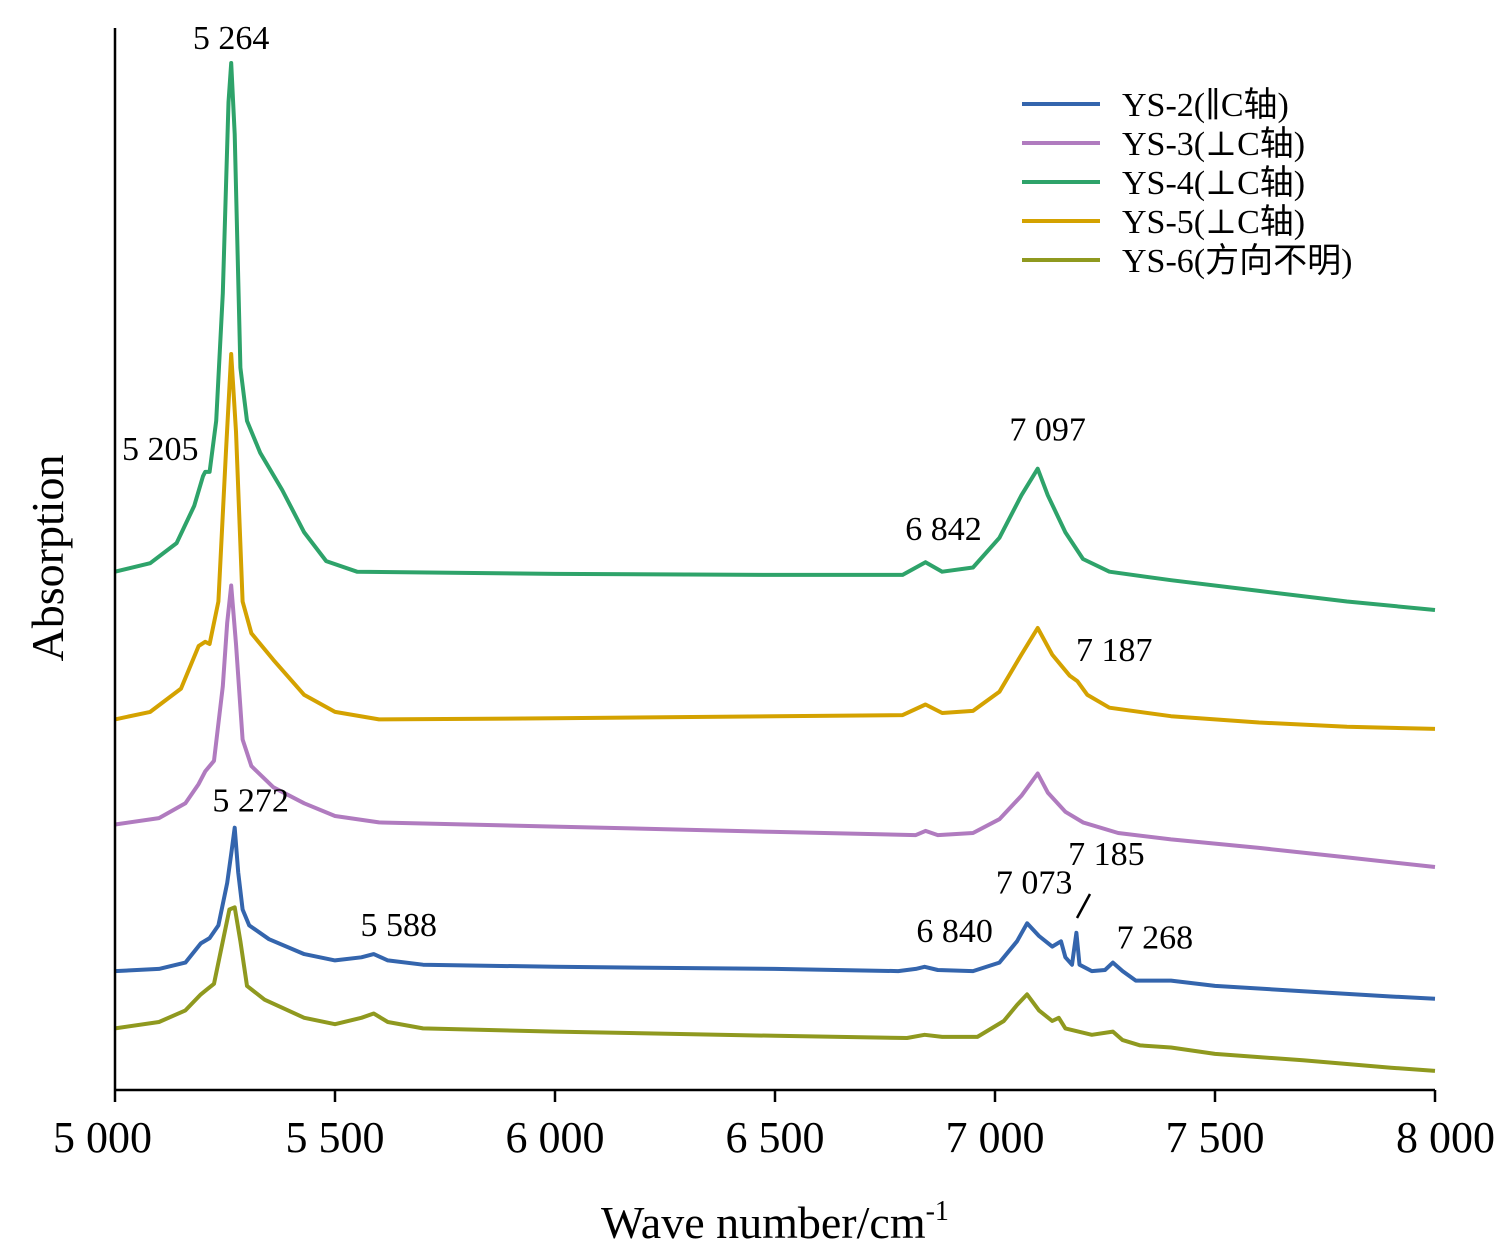 The width and height of the screenshot is (1500, 1256). Describe the element at coordinates (1155, 938) in the screenshot. I see `peak-label: 7 268` at that location.